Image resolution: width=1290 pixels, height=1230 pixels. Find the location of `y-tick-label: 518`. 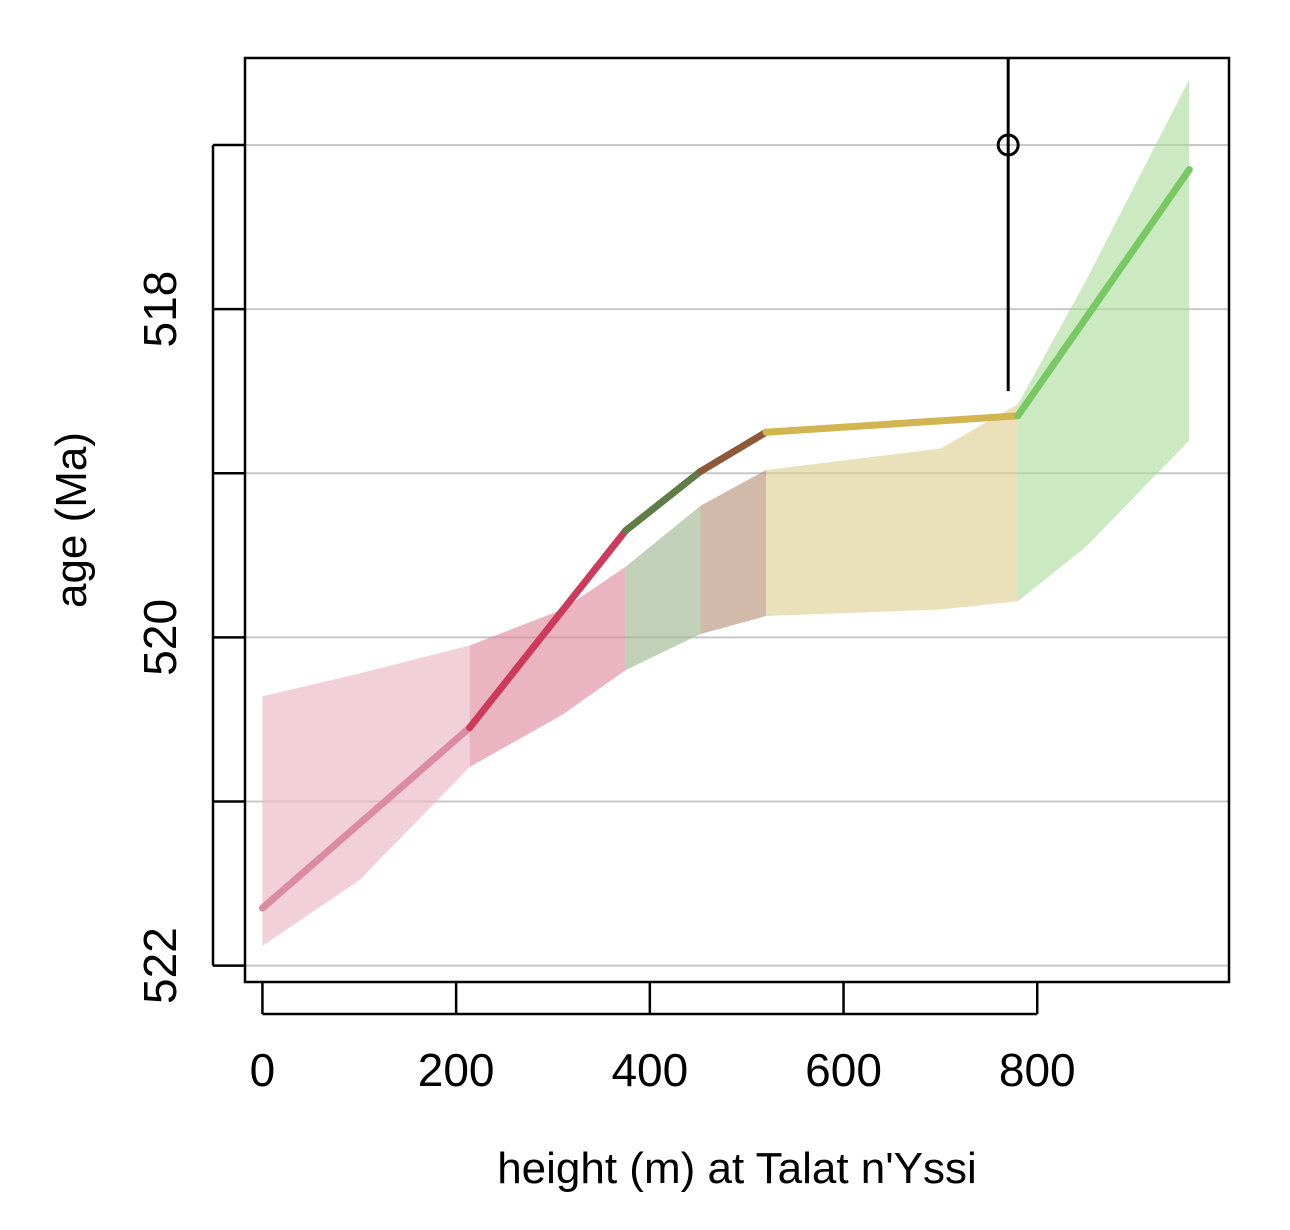

y-tick-label: 518 is located at coordinates (160, 309).